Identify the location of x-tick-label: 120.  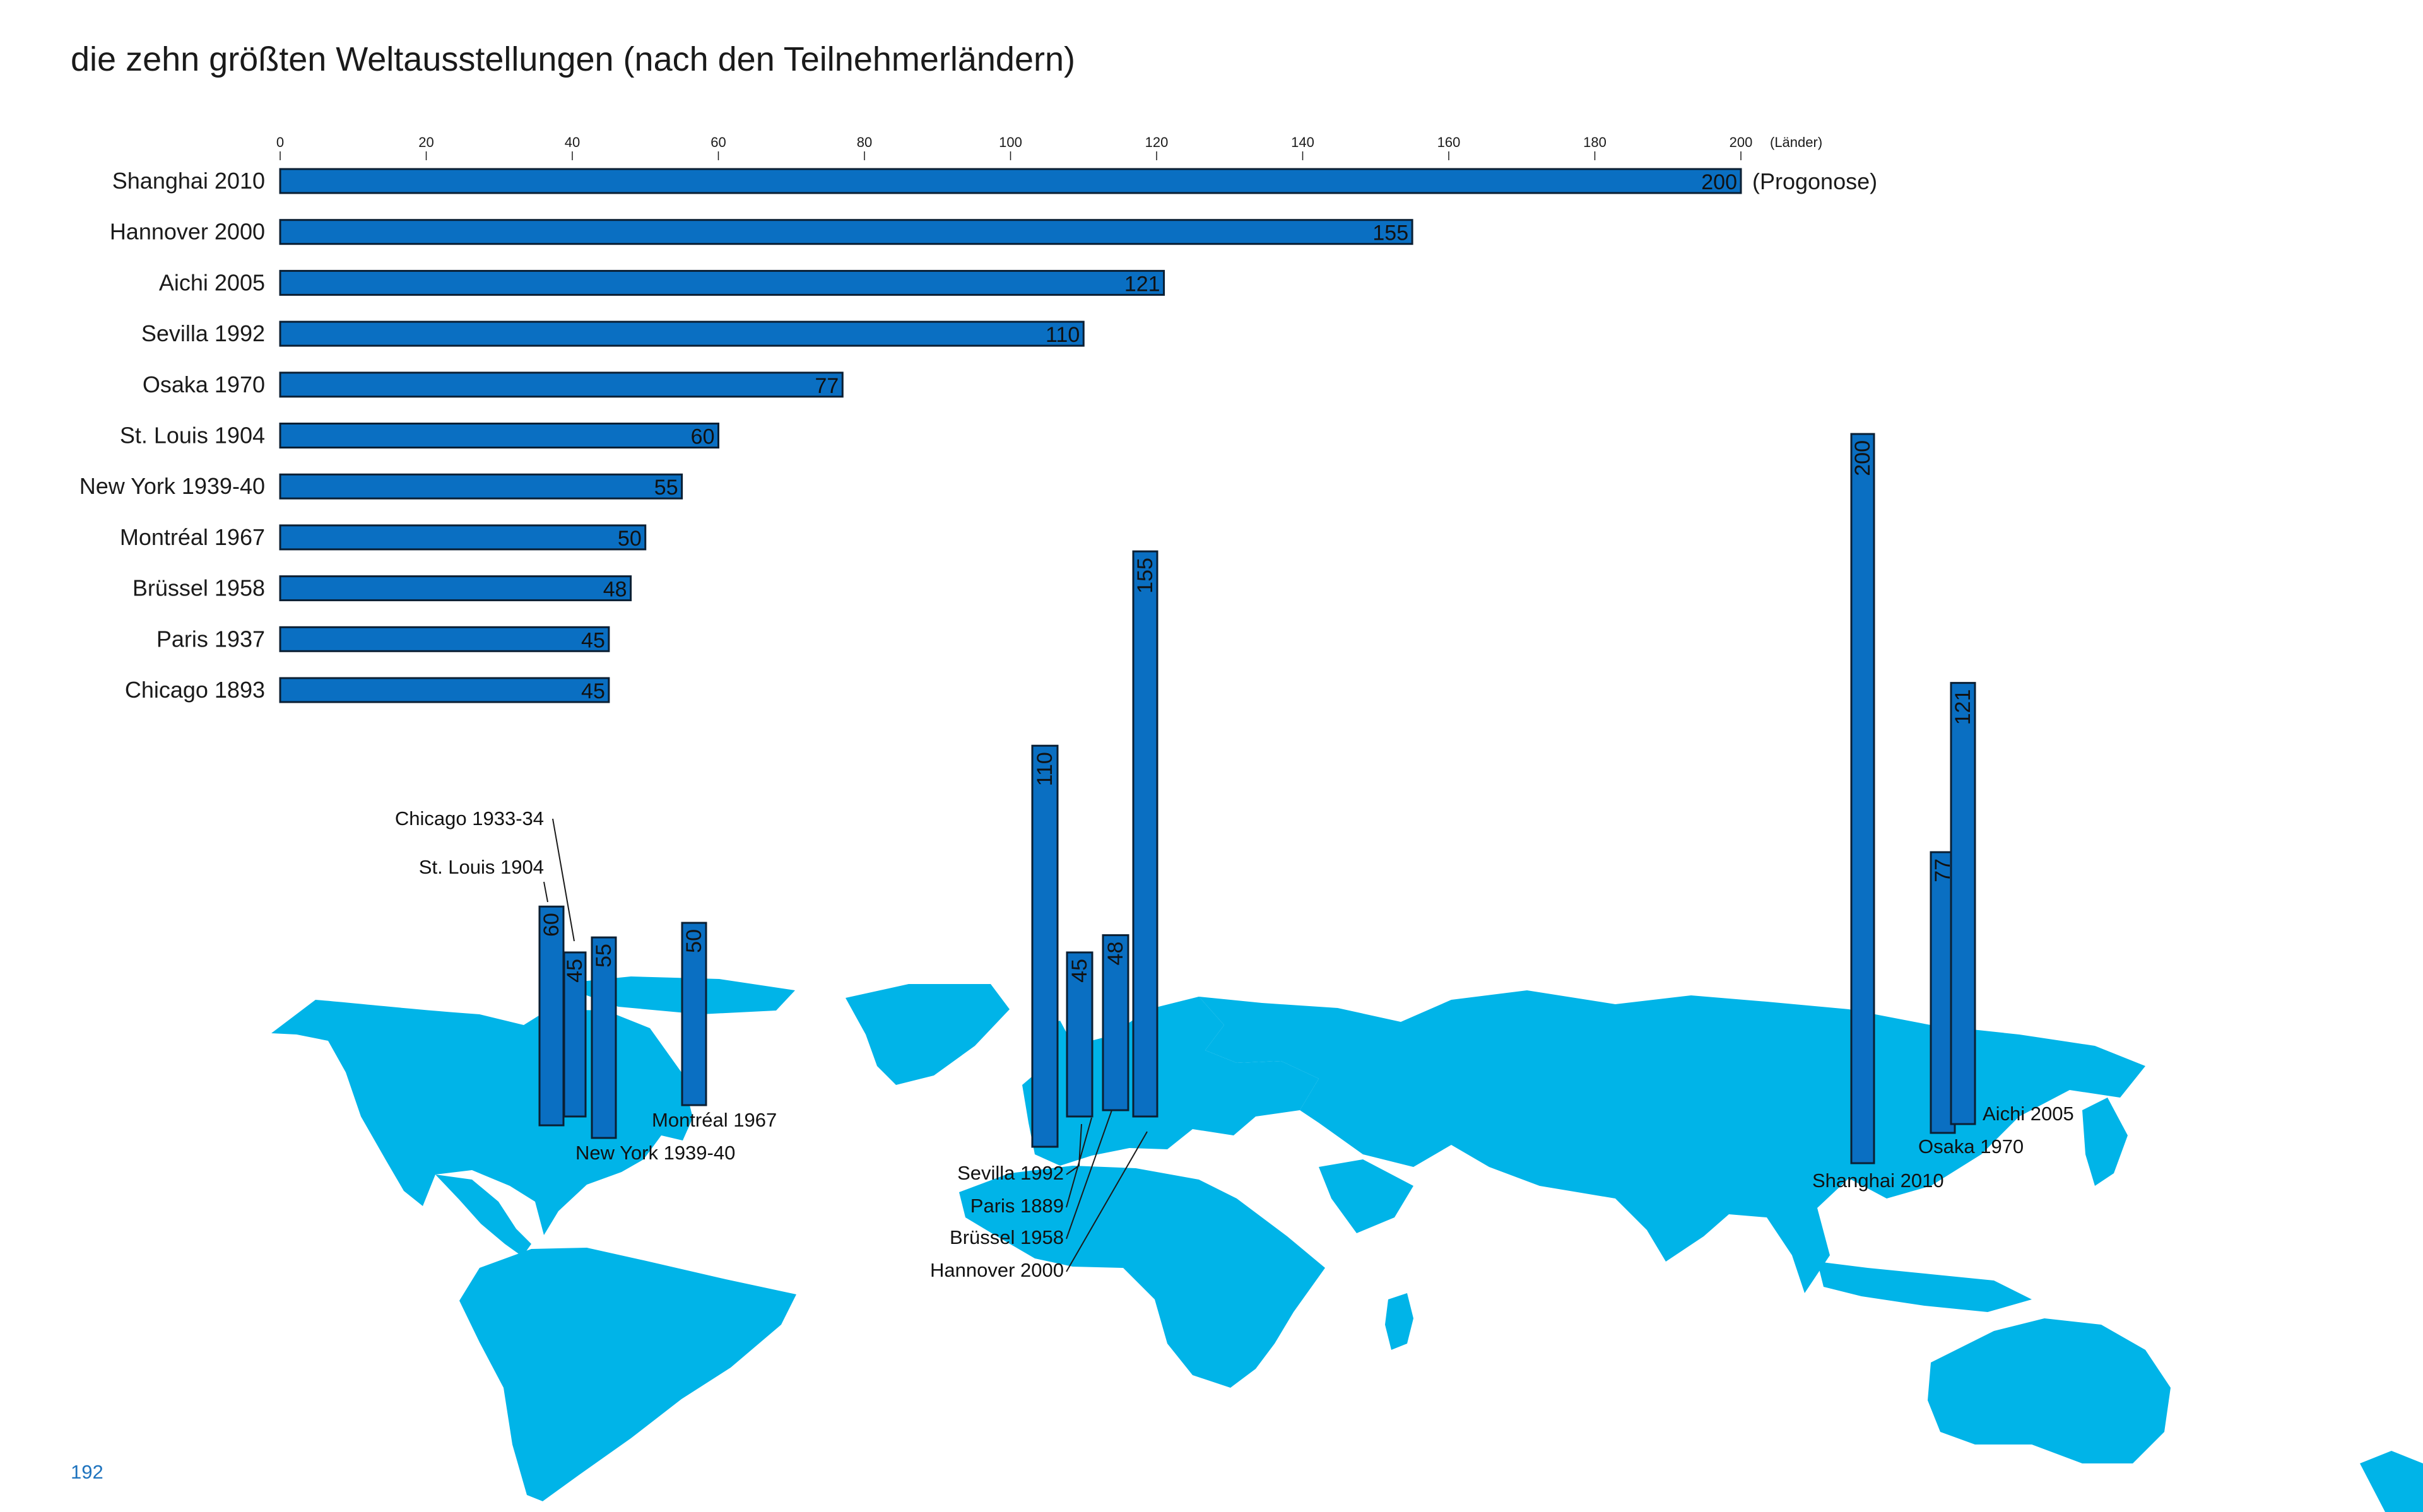
(1157, 142).